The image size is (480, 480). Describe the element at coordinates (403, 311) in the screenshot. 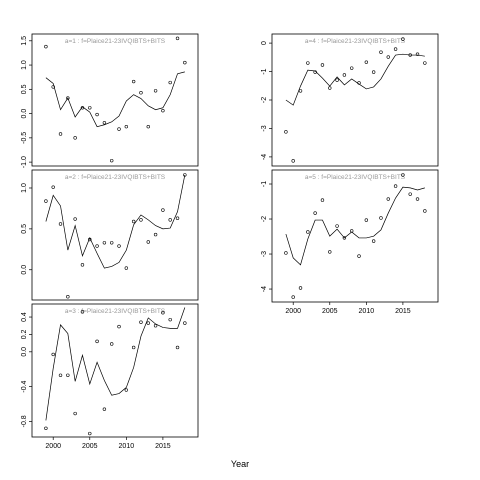

I see `x-tick-label: 2015` at that location.